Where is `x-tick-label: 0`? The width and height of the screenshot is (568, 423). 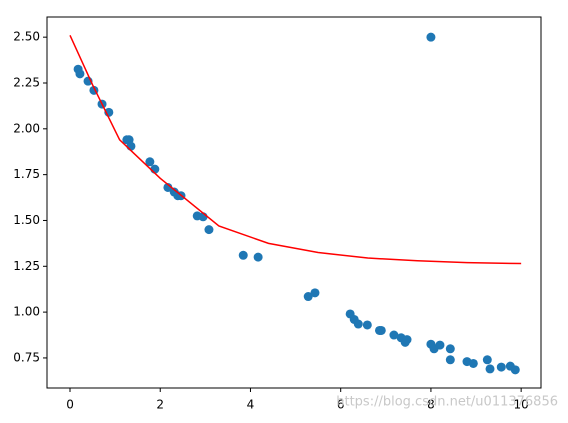
x-tick-label: 0 is located at coordinates (70, 405).